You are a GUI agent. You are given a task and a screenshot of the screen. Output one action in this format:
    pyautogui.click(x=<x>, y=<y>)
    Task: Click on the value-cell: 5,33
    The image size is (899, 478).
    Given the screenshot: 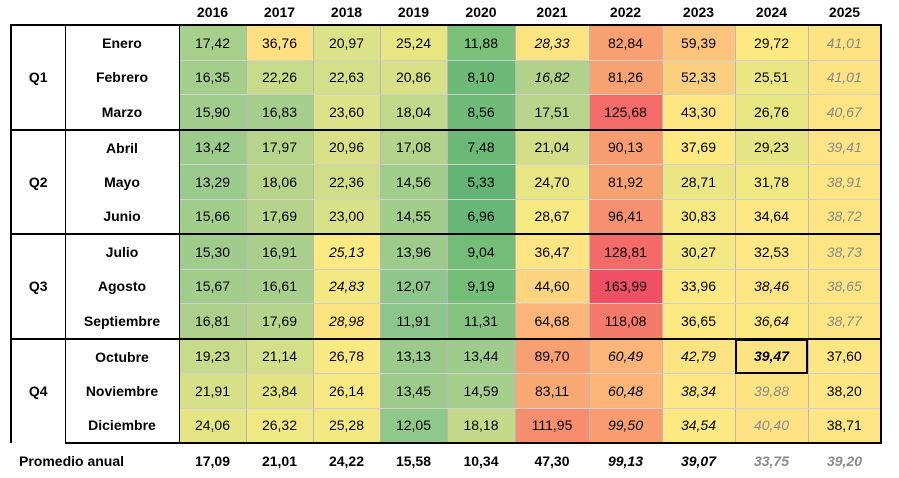 What is the action you would take?
    pyautogui.click(x=481, y=182)
    